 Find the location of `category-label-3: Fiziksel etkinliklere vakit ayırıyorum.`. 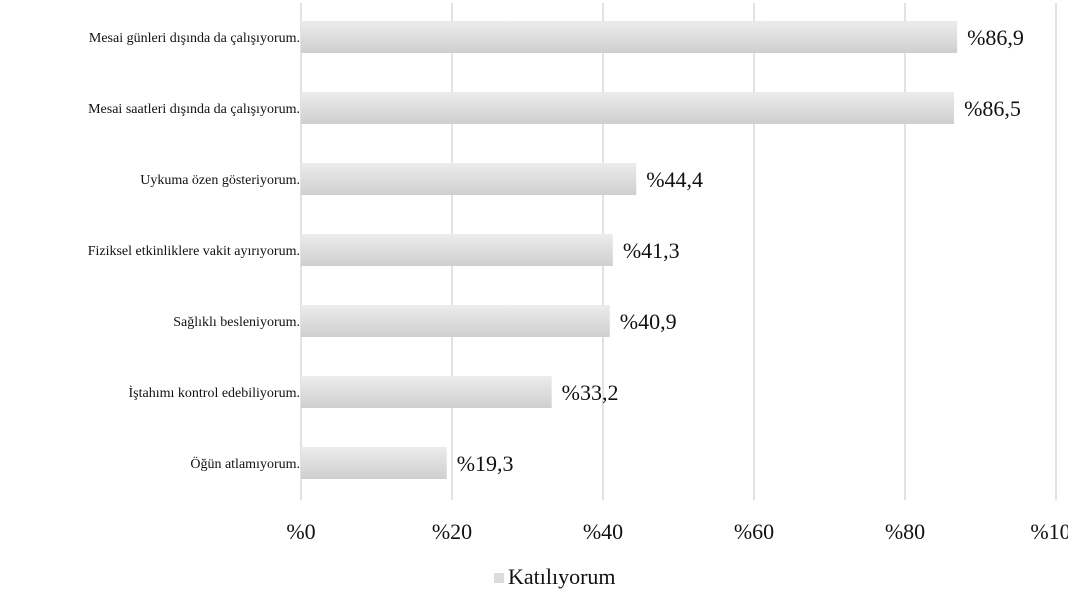

category-label-3: Fiziksel etkinliklere vakit ayırıyorum. is located at coordinates (194, 251).